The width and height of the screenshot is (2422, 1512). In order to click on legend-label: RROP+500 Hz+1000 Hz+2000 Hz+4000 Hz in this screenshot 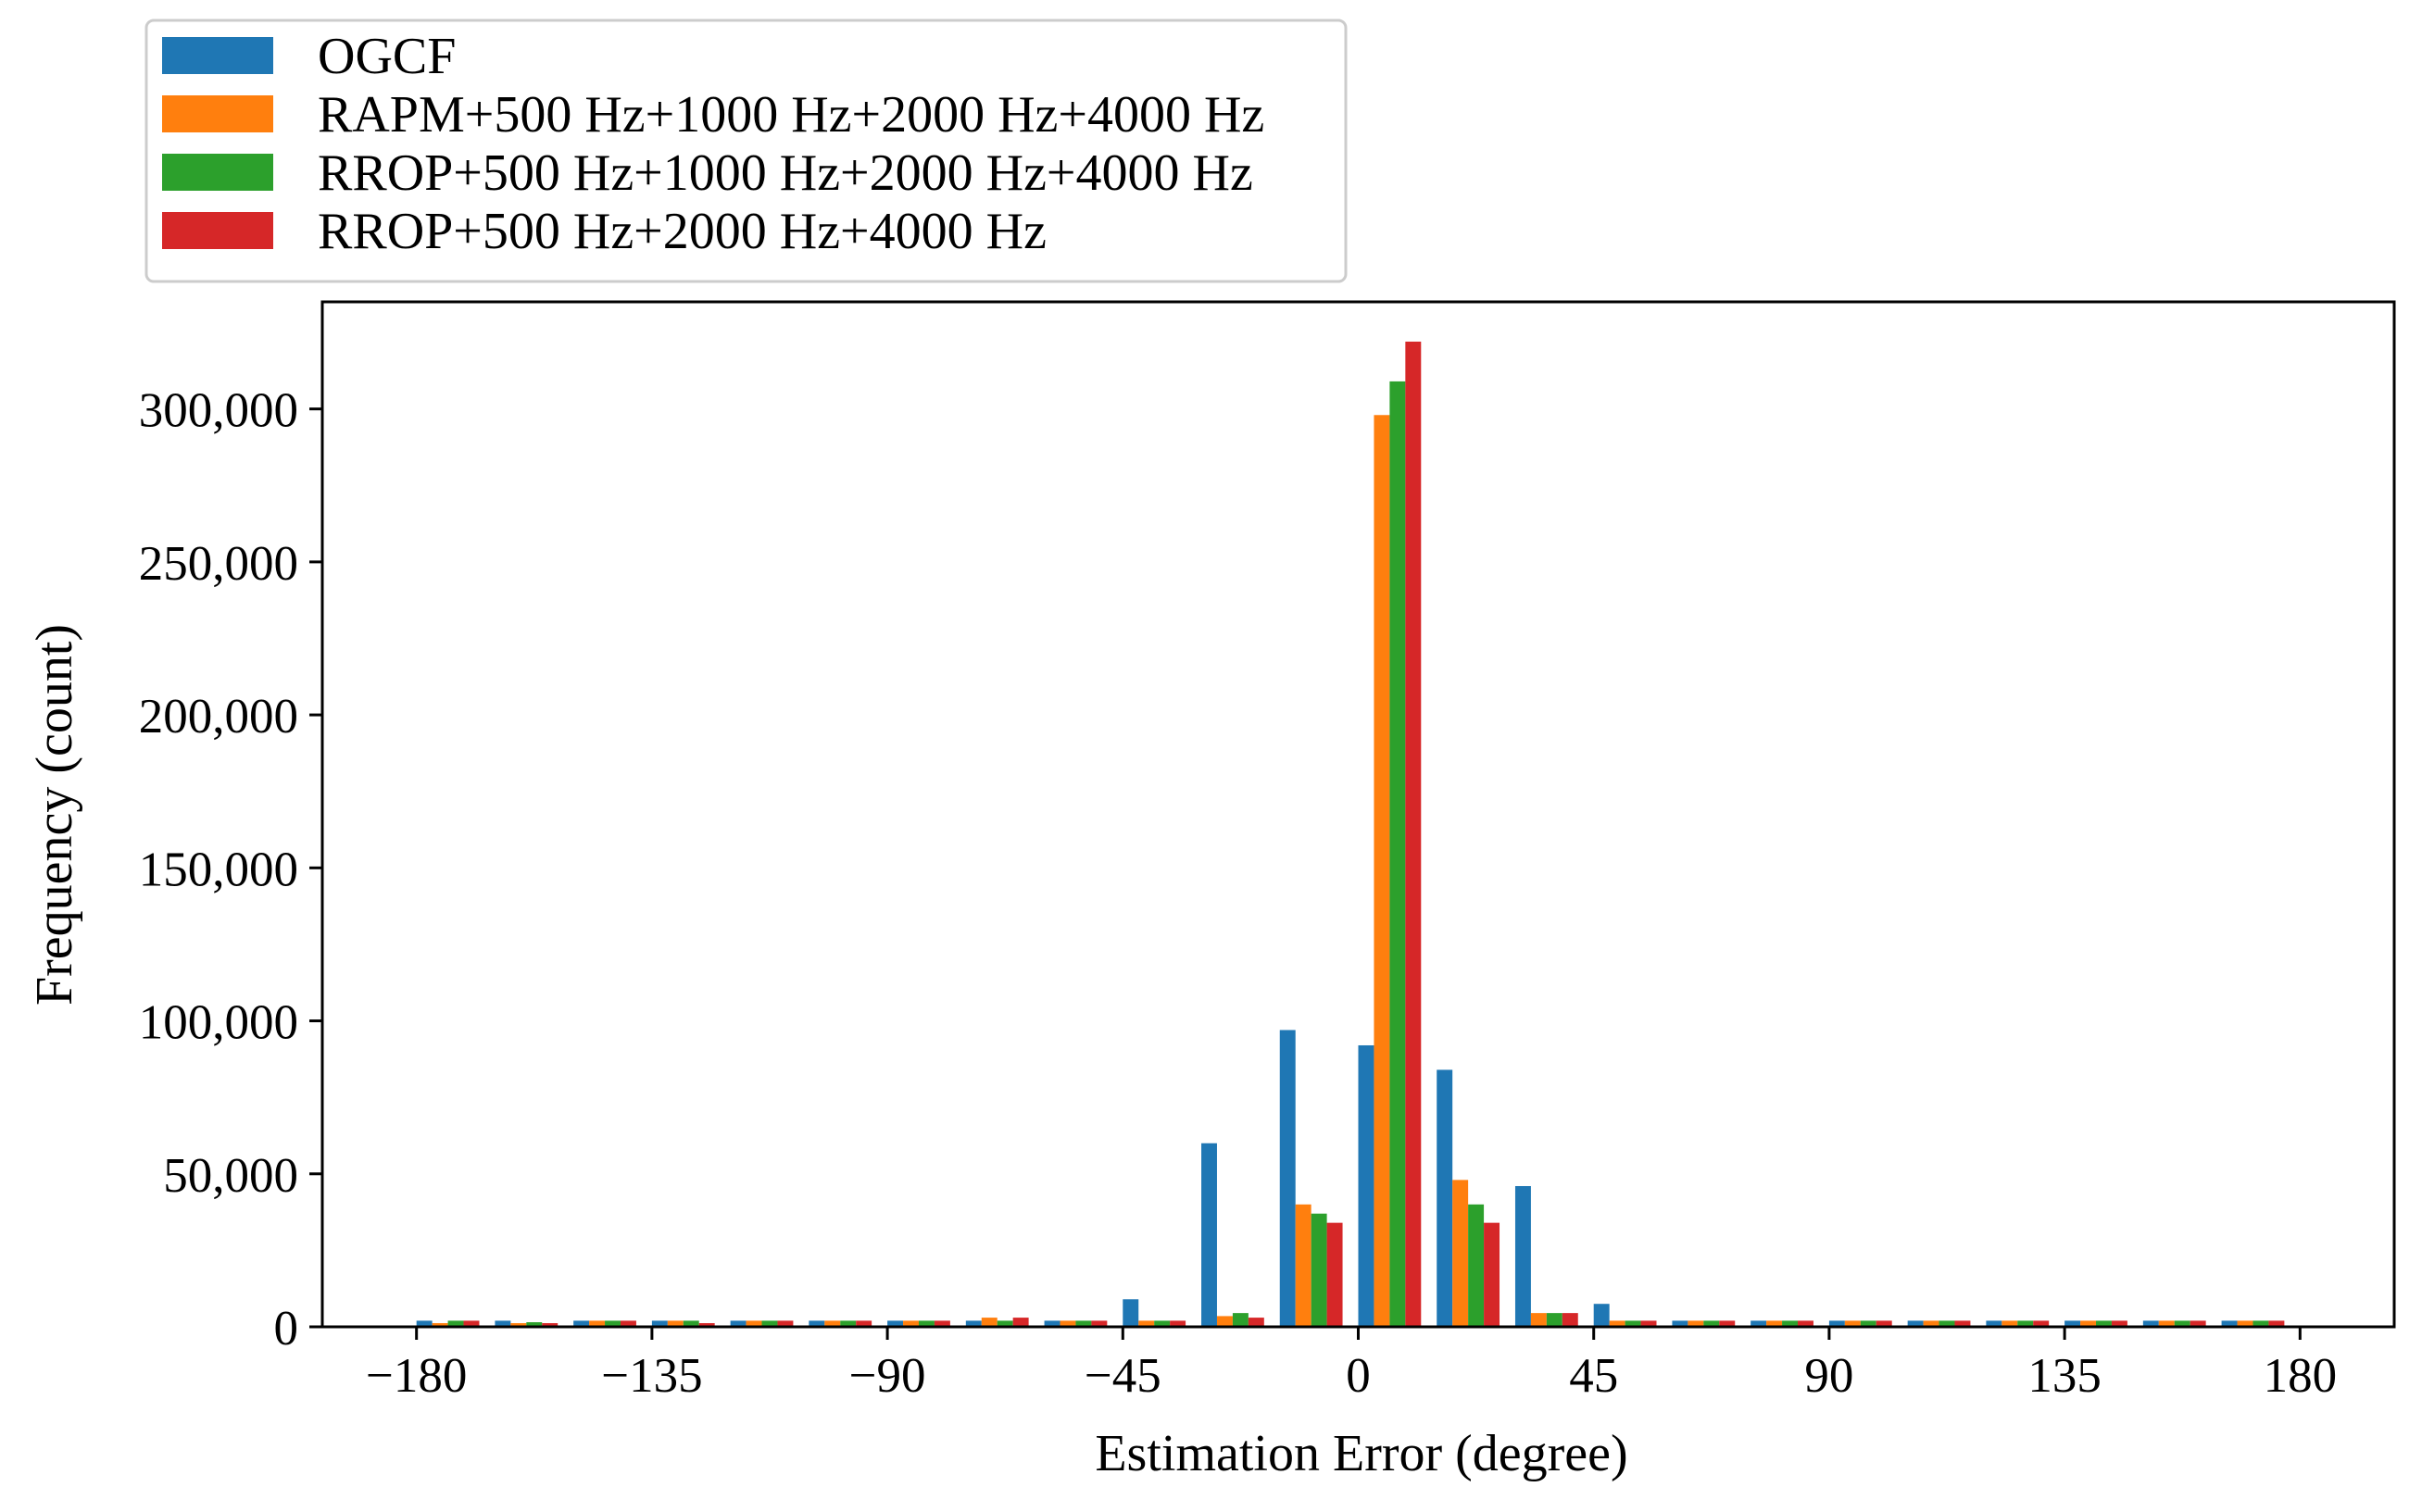, I will do `click(785, 173)`.